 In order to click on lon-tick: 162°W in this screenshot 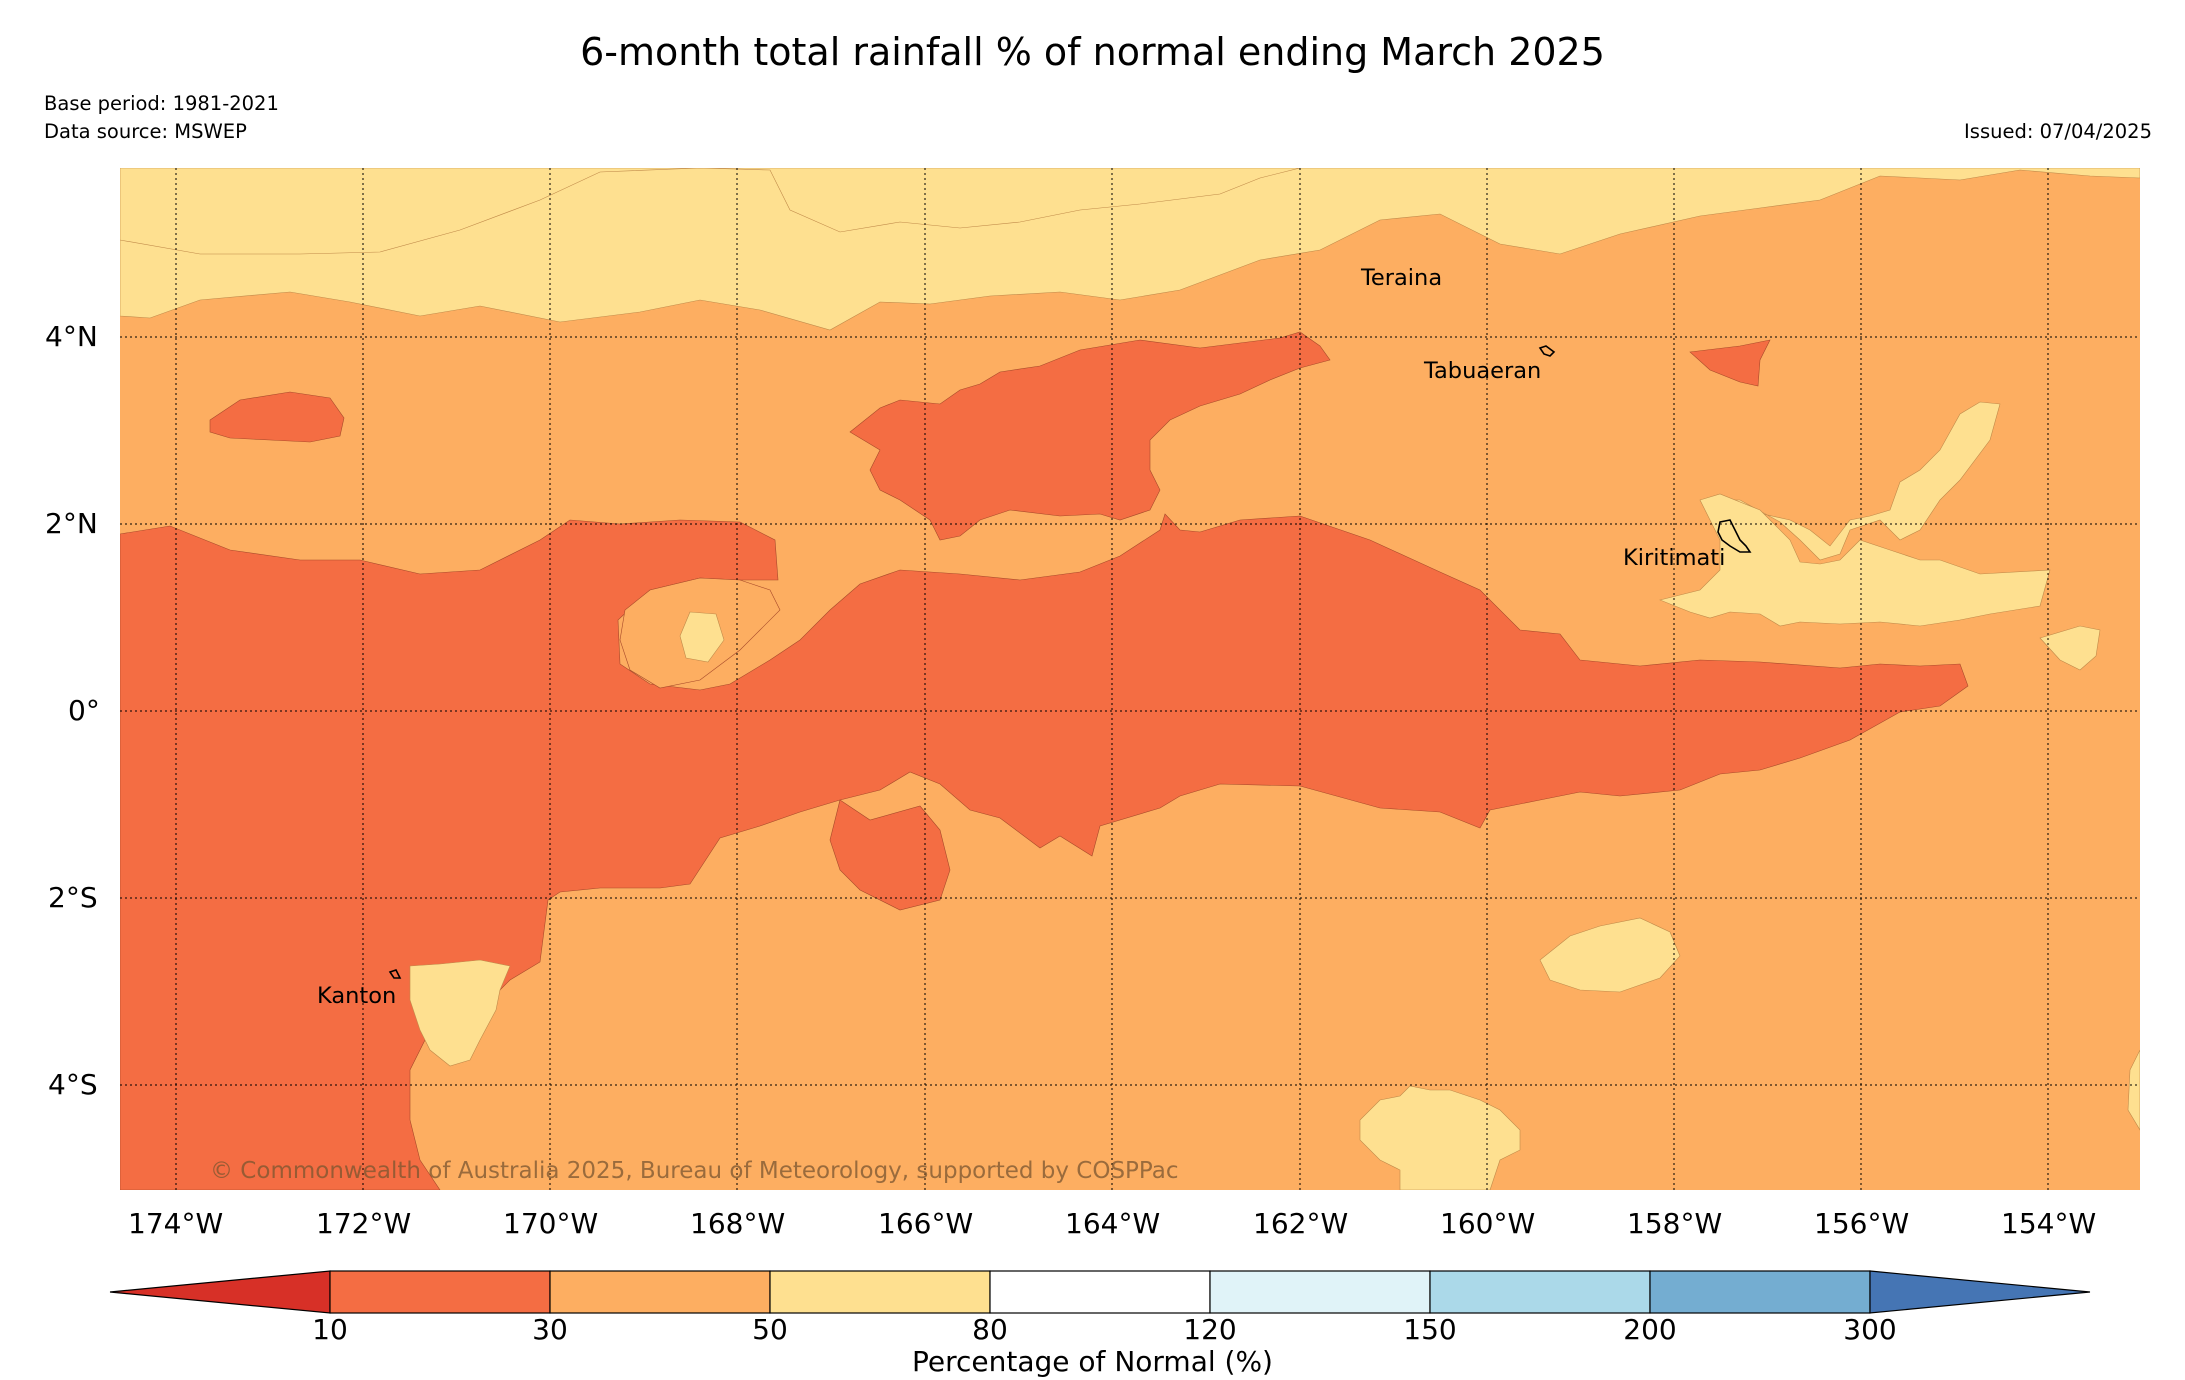, I will do `click(1301, 1223)`.